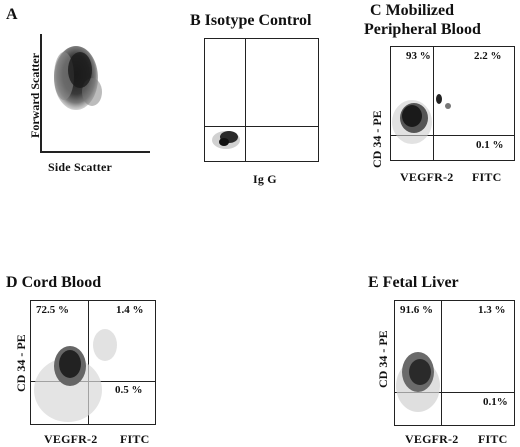  Describe the element at coordinates (422, 29) in the screenshot. I see `panel-c-title-2: Peripheral Blood` at that location.